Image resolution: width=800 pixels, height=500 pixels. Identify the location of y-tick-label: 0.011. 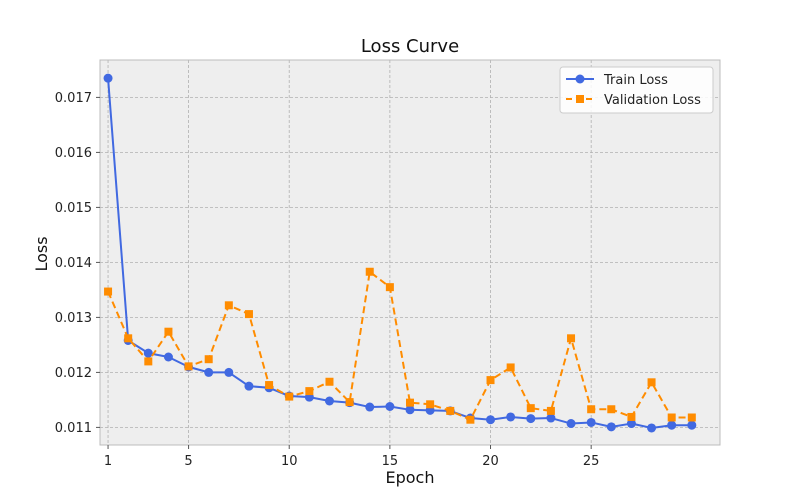
(73, 428).